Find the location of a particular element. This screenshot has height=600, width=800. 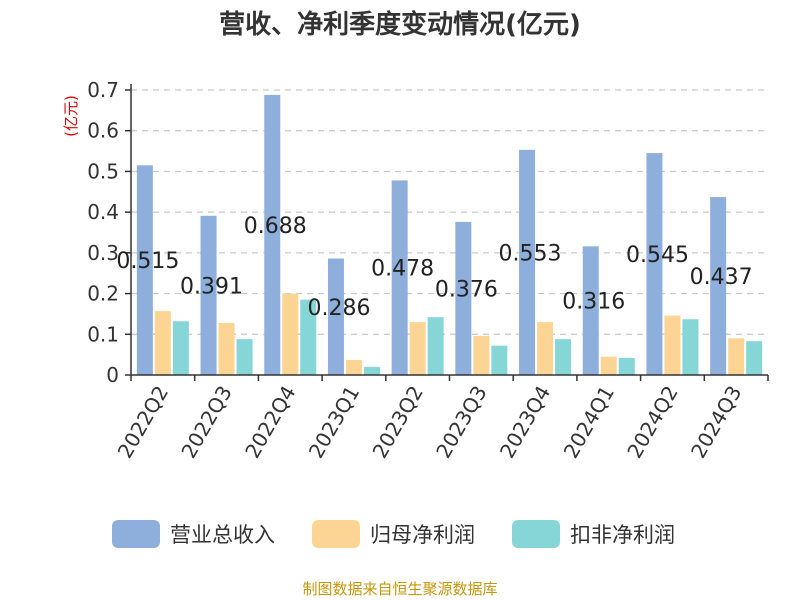

y-unit-label: (亿元) is located at coordinates (71, 116).